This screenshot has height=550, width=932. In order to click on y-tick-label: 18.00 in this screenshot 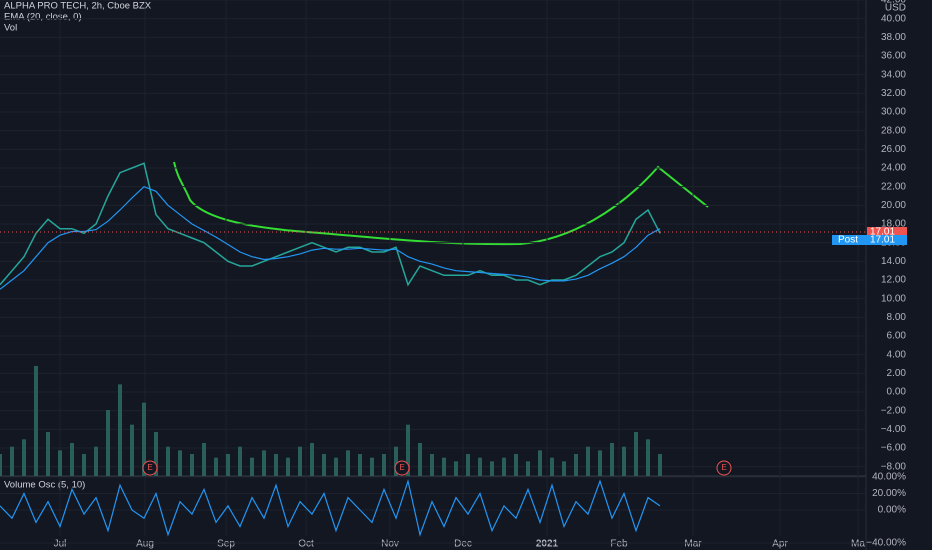, I will do `click(893, 224)`.